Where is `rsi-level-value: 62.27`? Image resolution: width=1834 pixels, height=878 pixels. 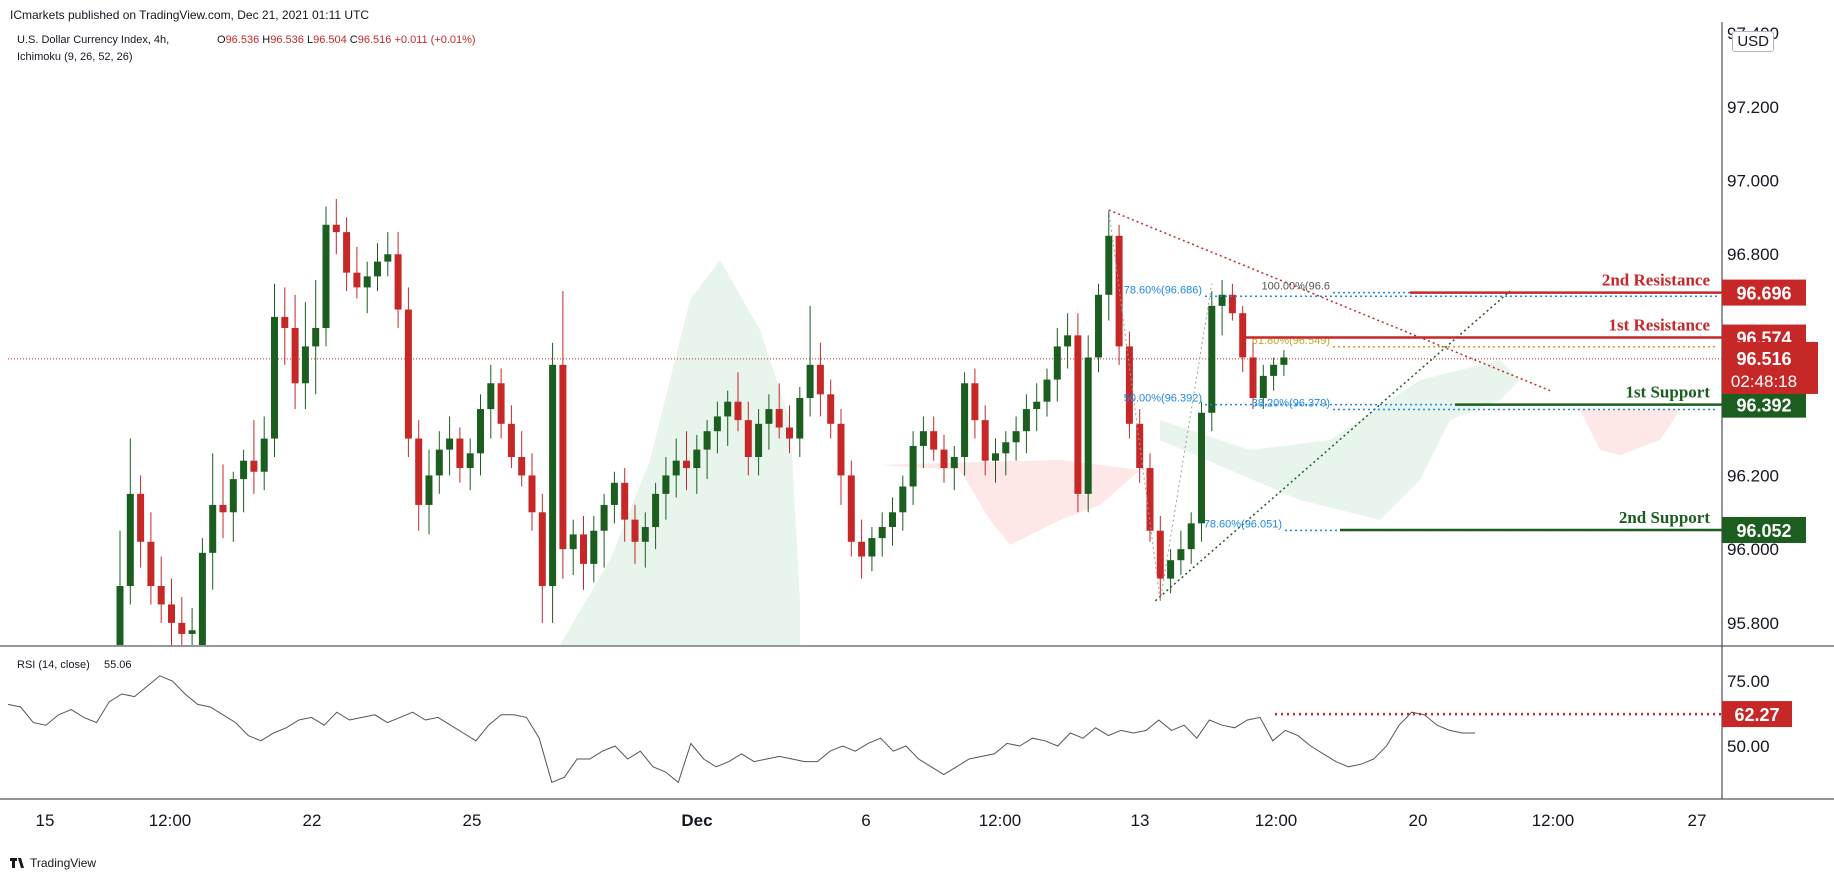
rsi-level-value: 62.27 is located at coordinates (1756, 715).